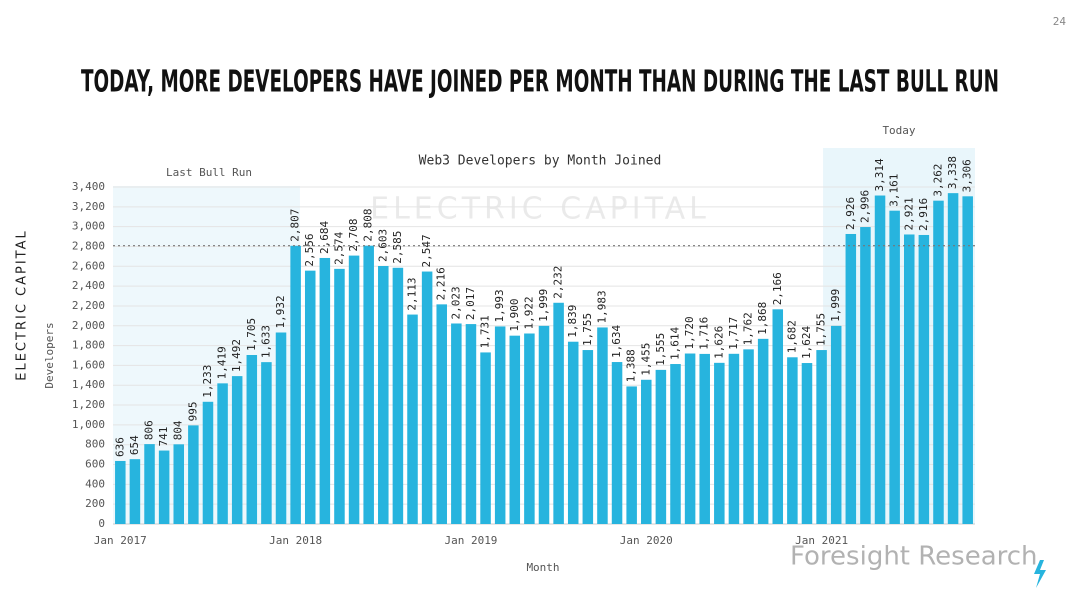  Describe the element at coordinates (660, 349) in the screenshot. I see `value-label: 1,555` at that location.